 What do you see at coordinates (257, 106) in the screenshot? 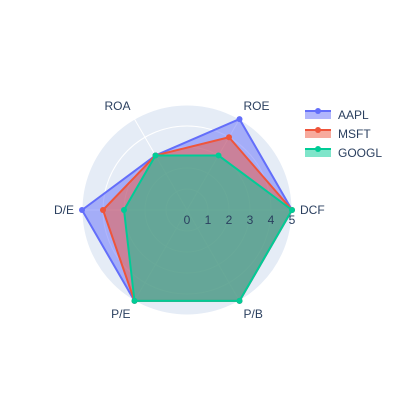
I see `axis-label: ROE` at bounding box center [257, 106].